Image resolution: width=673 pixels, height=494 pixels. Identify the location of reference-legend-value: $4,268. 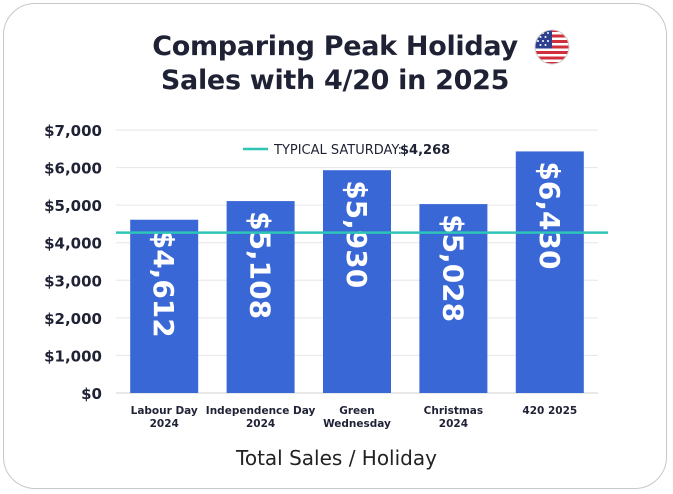
(425, 150).